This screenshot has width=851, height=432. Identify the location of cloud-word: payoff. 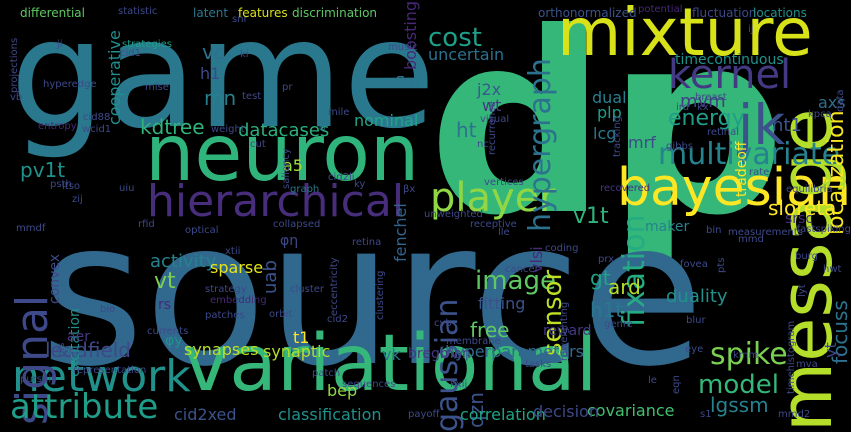
(424, 414).